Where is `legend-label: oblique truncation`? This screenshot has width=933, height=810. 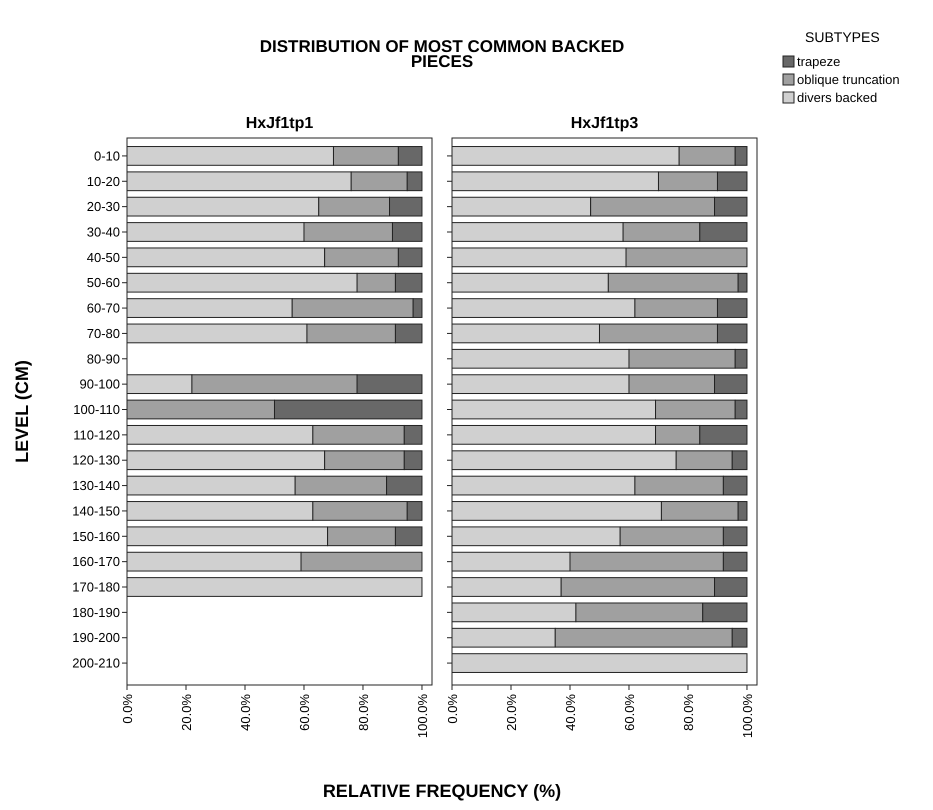 legend-label: oblique truncation is located at coordinates (848, 79).